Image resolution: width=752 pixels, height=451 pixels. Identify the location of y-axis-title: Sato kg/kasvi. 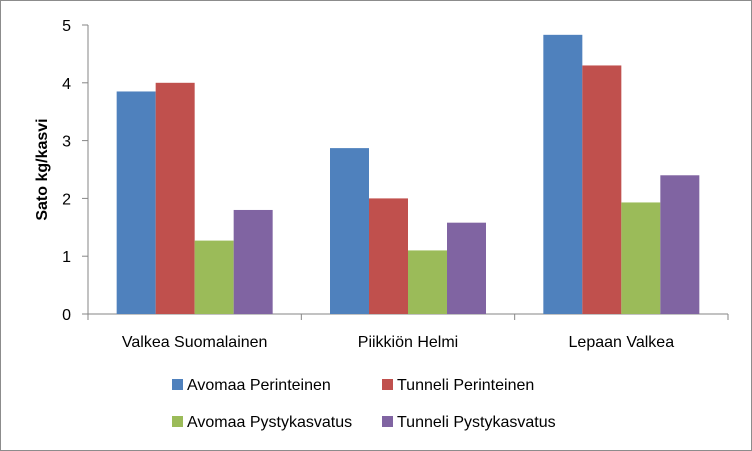
(42, 169).